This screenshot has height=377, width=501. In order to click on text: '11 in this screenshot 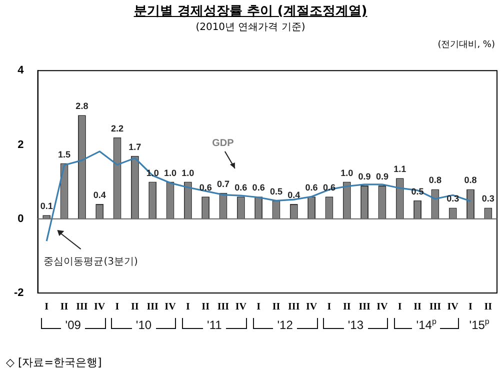, I will do `click(214, 325)`.